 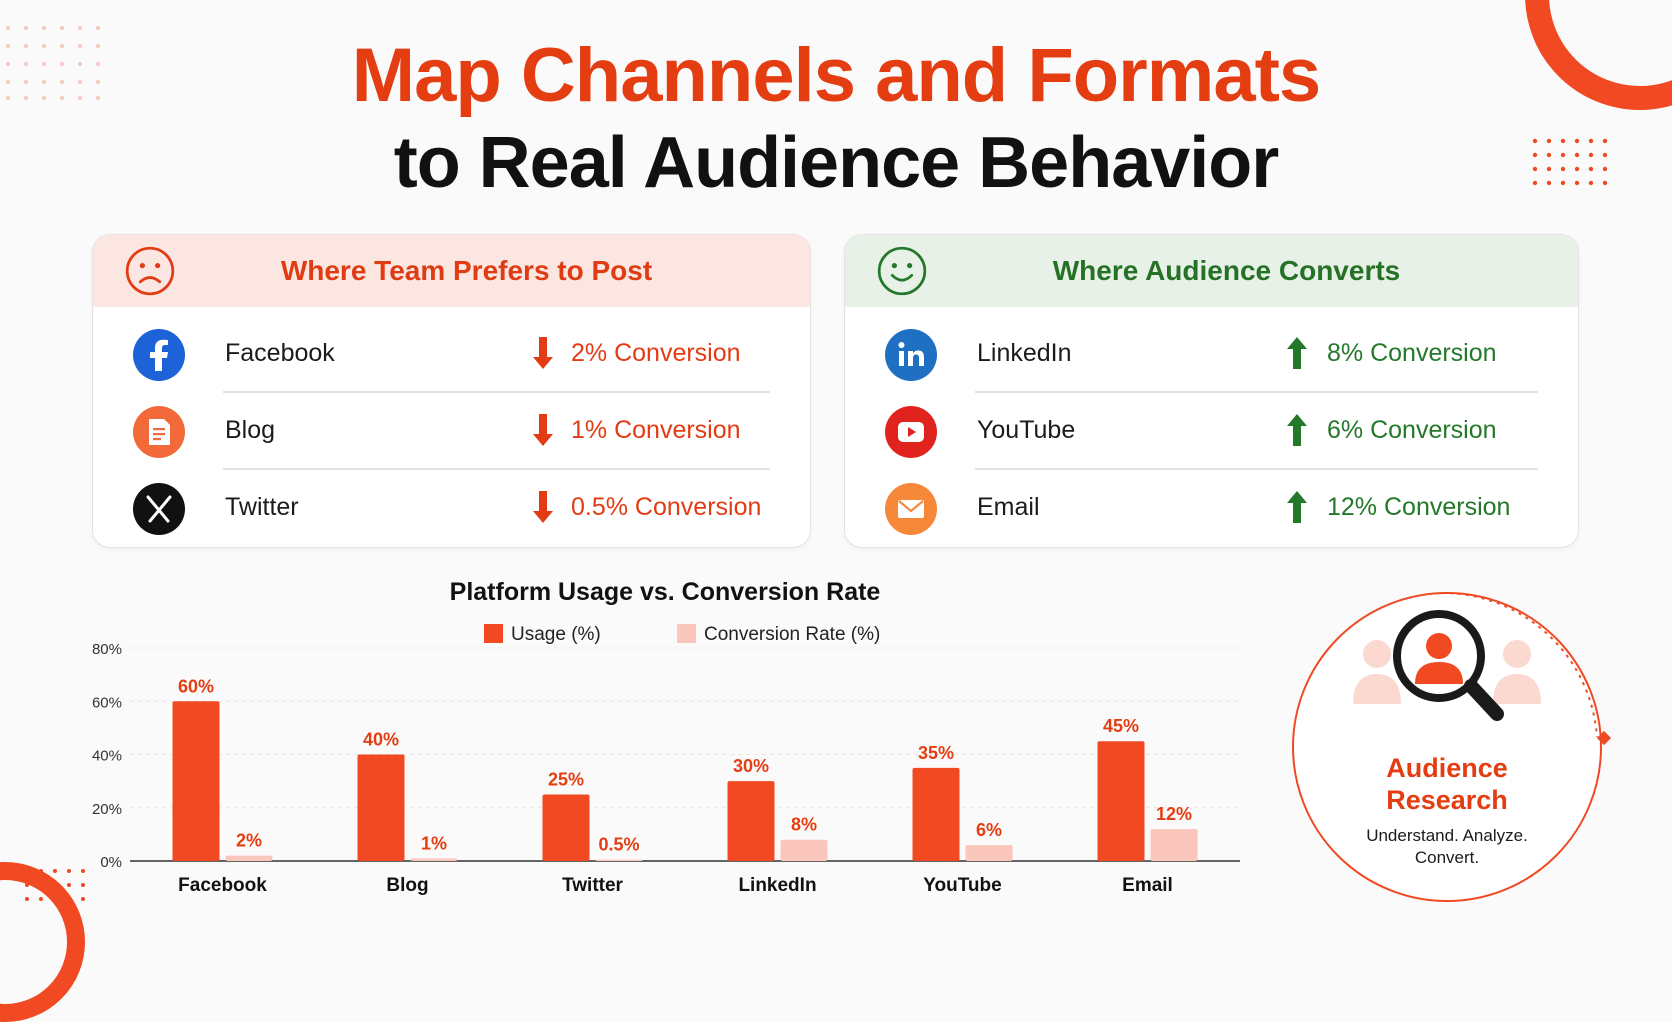 What do you see at coordinates (1412, 353) in the screenshot?
I see `conversion-value: 8% Conversion` at bounding box center [1412, 353].